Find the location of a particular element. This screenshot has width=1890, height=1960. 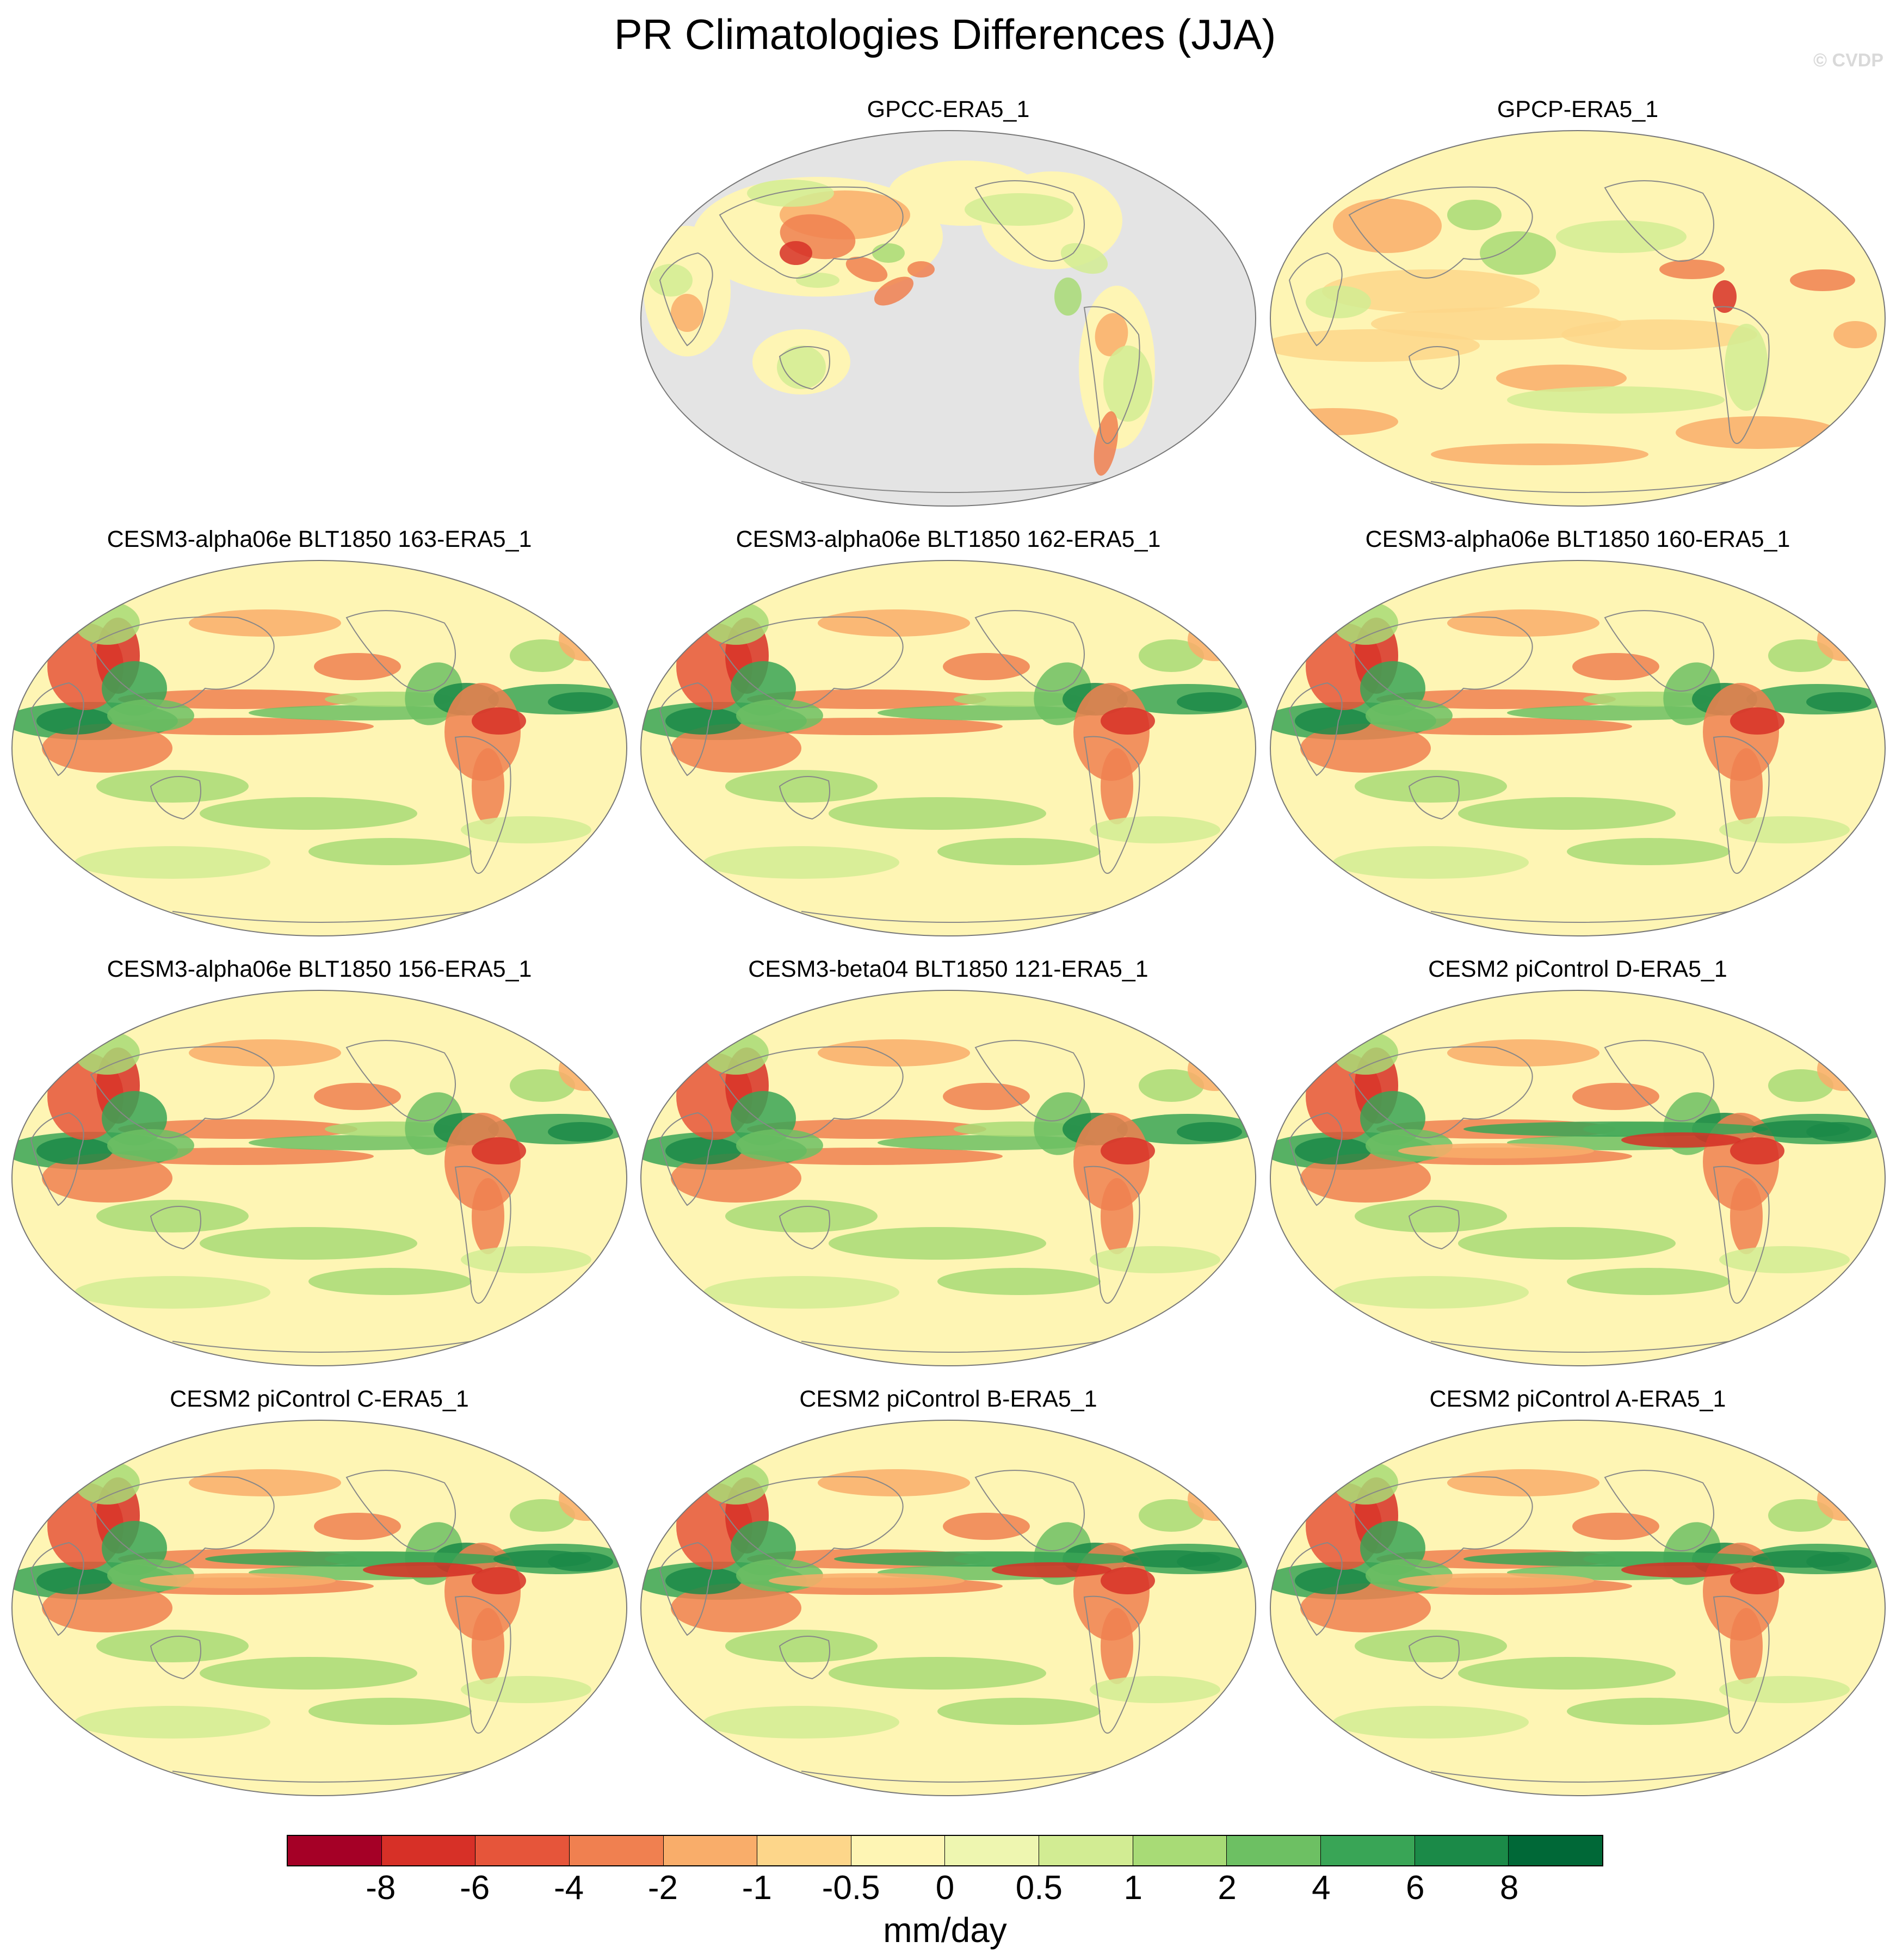

colorbar-tick-label: 0.5 is located at coordinates (1039, 1888).